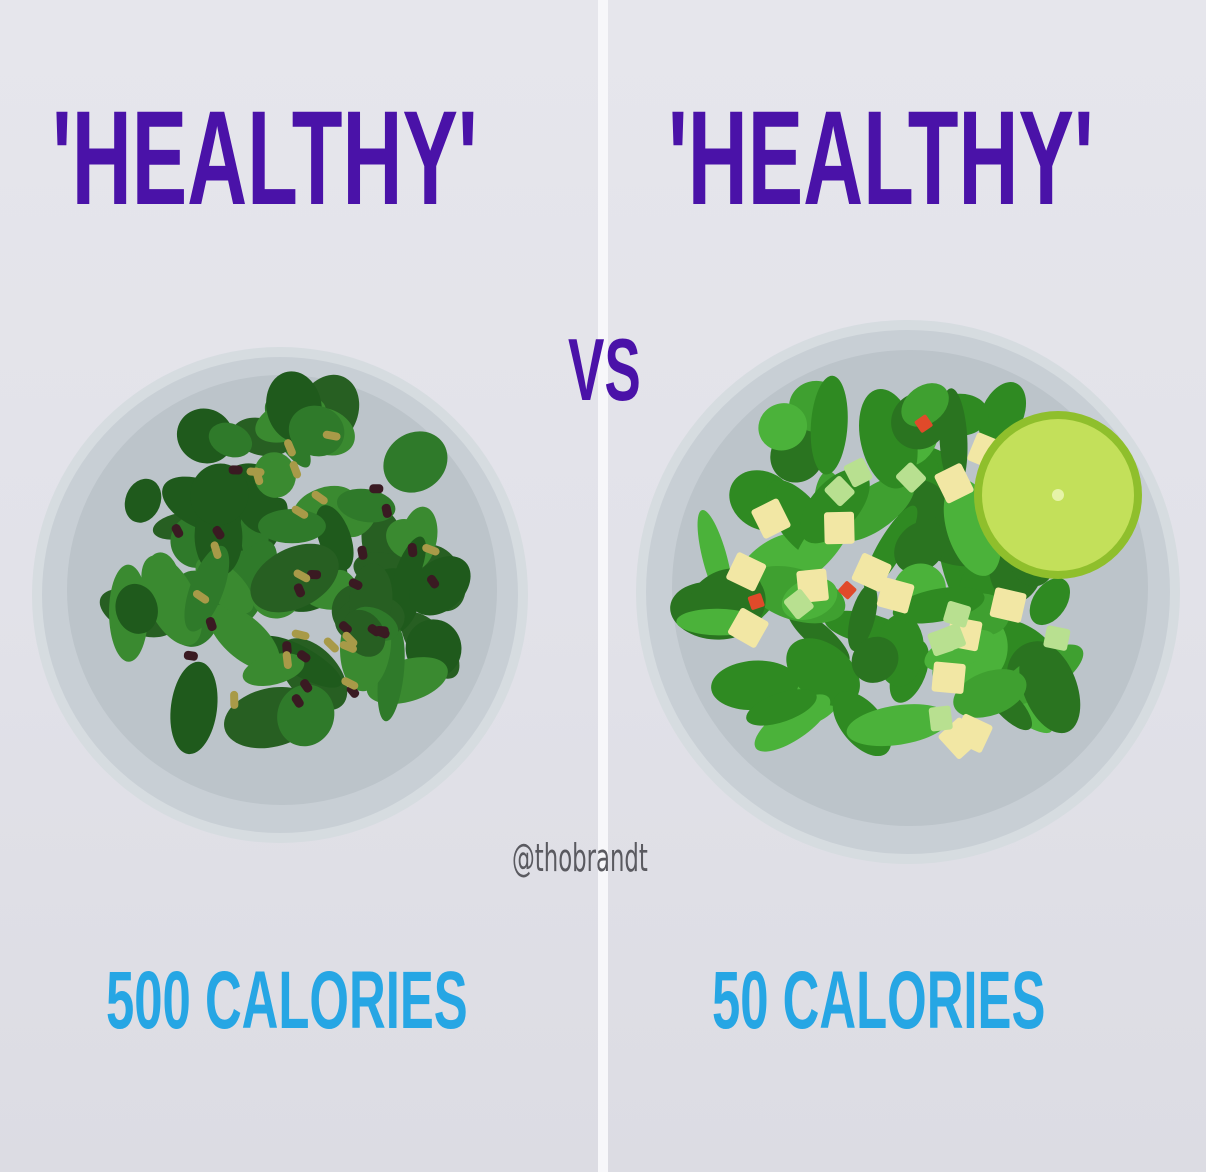  I want to click on lime-half, so click(1058, 495).